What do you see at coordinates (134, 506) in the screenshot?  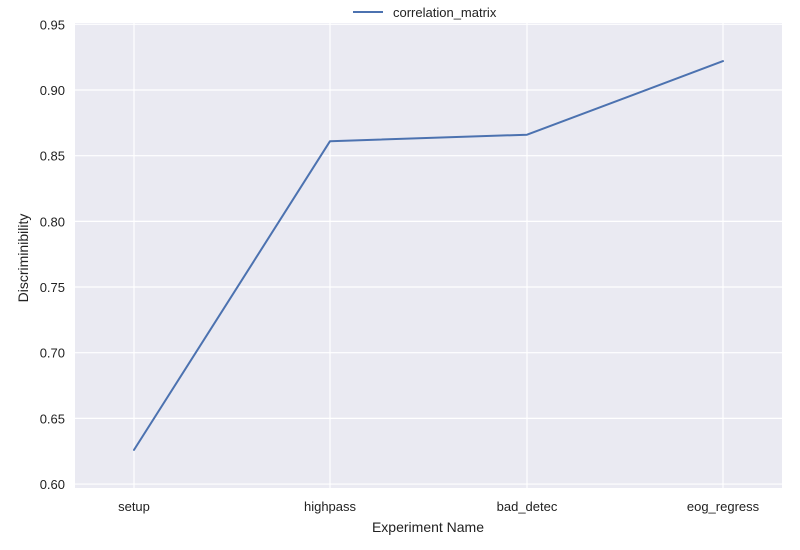 I see `x-tick-label: setup` at bounding box center [134, 506].